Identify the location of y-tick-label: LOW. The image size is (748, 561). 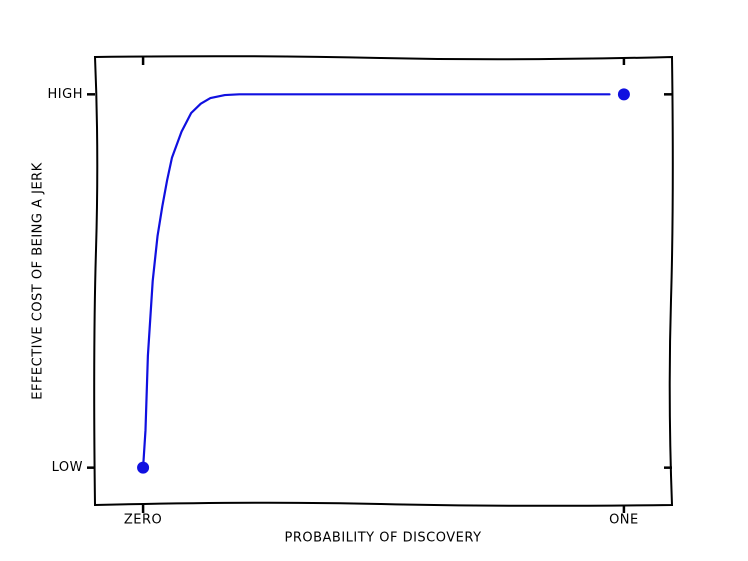
(67, 467).